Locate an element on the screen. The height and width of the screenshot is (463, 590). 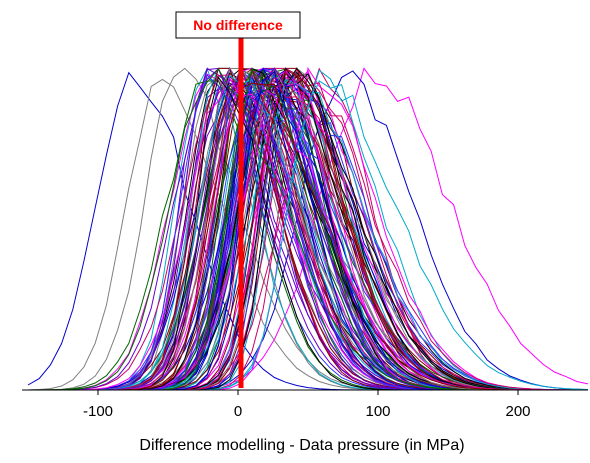
x-tick-label: -100 is located at coordinates (98, 411).